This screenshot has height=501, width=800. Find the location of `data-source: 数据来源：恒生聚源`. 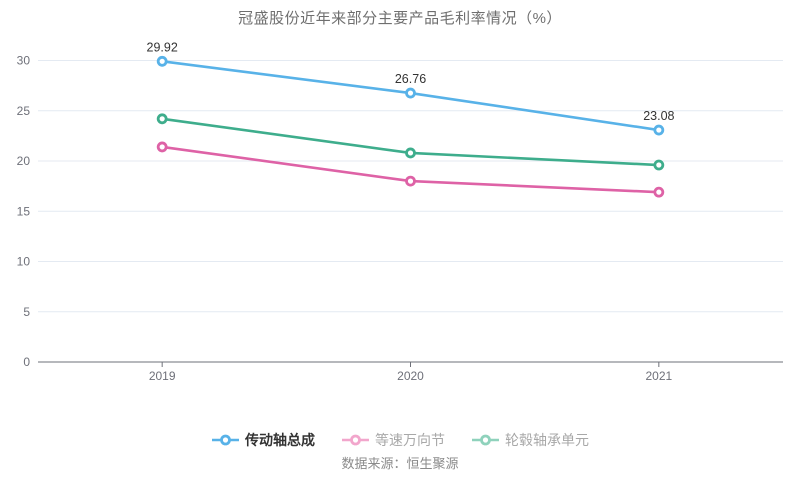

data-source: 数据来源：恒生聚源 is located at coordinates (400, 463).